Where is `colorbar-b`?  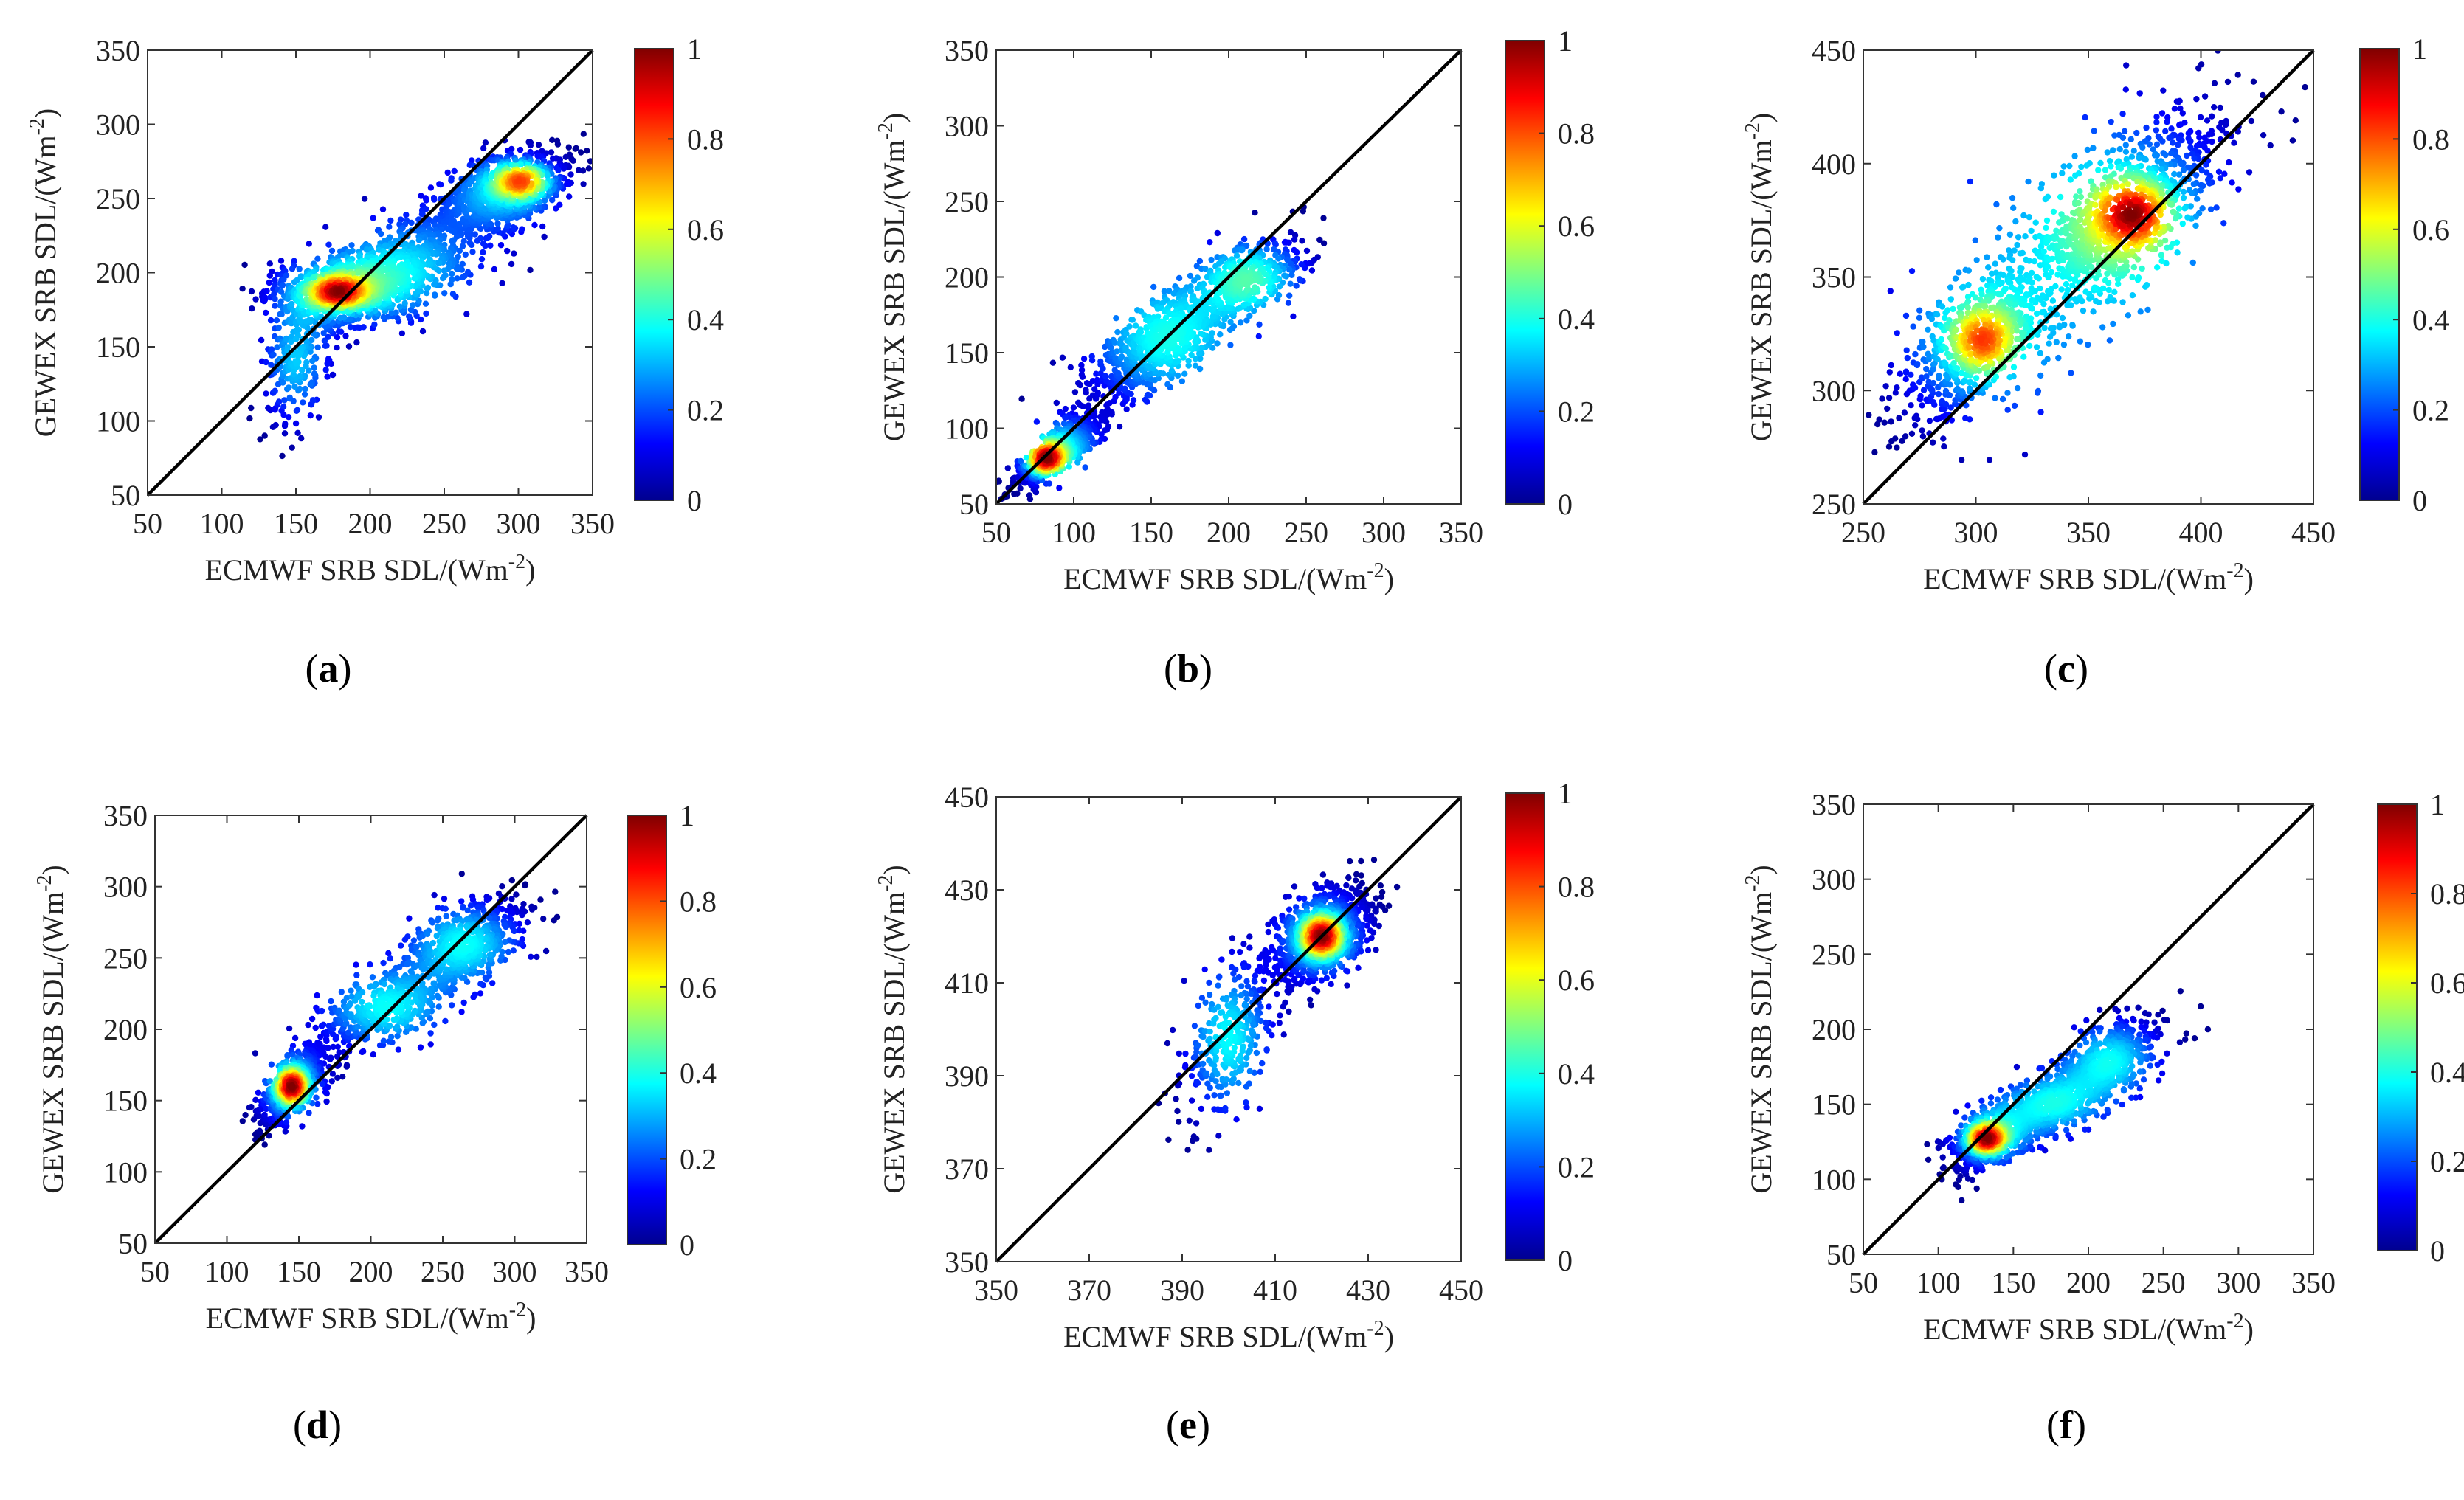
colorbar-b is located at coordinates (1525, 272).